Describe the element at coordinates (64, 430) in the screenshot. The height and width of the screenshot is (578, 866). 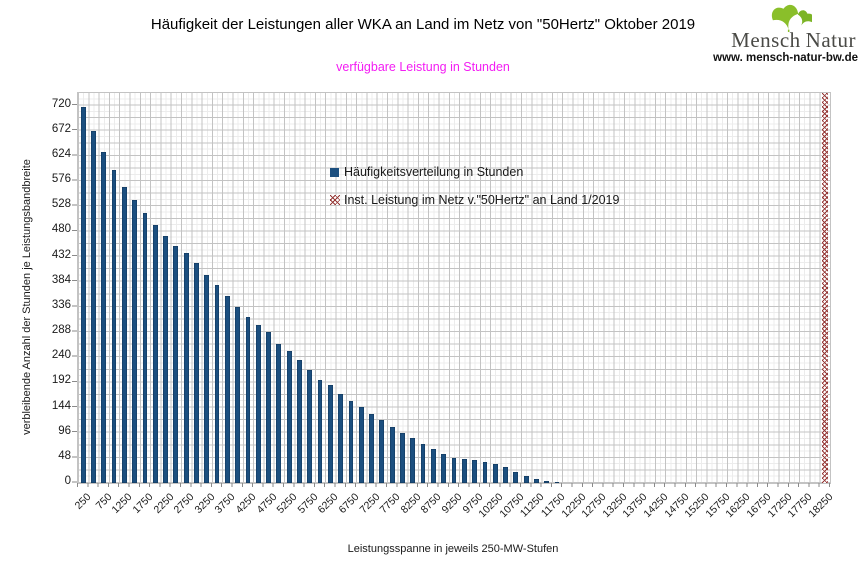
I see `y-tick-label: 96` at that location.